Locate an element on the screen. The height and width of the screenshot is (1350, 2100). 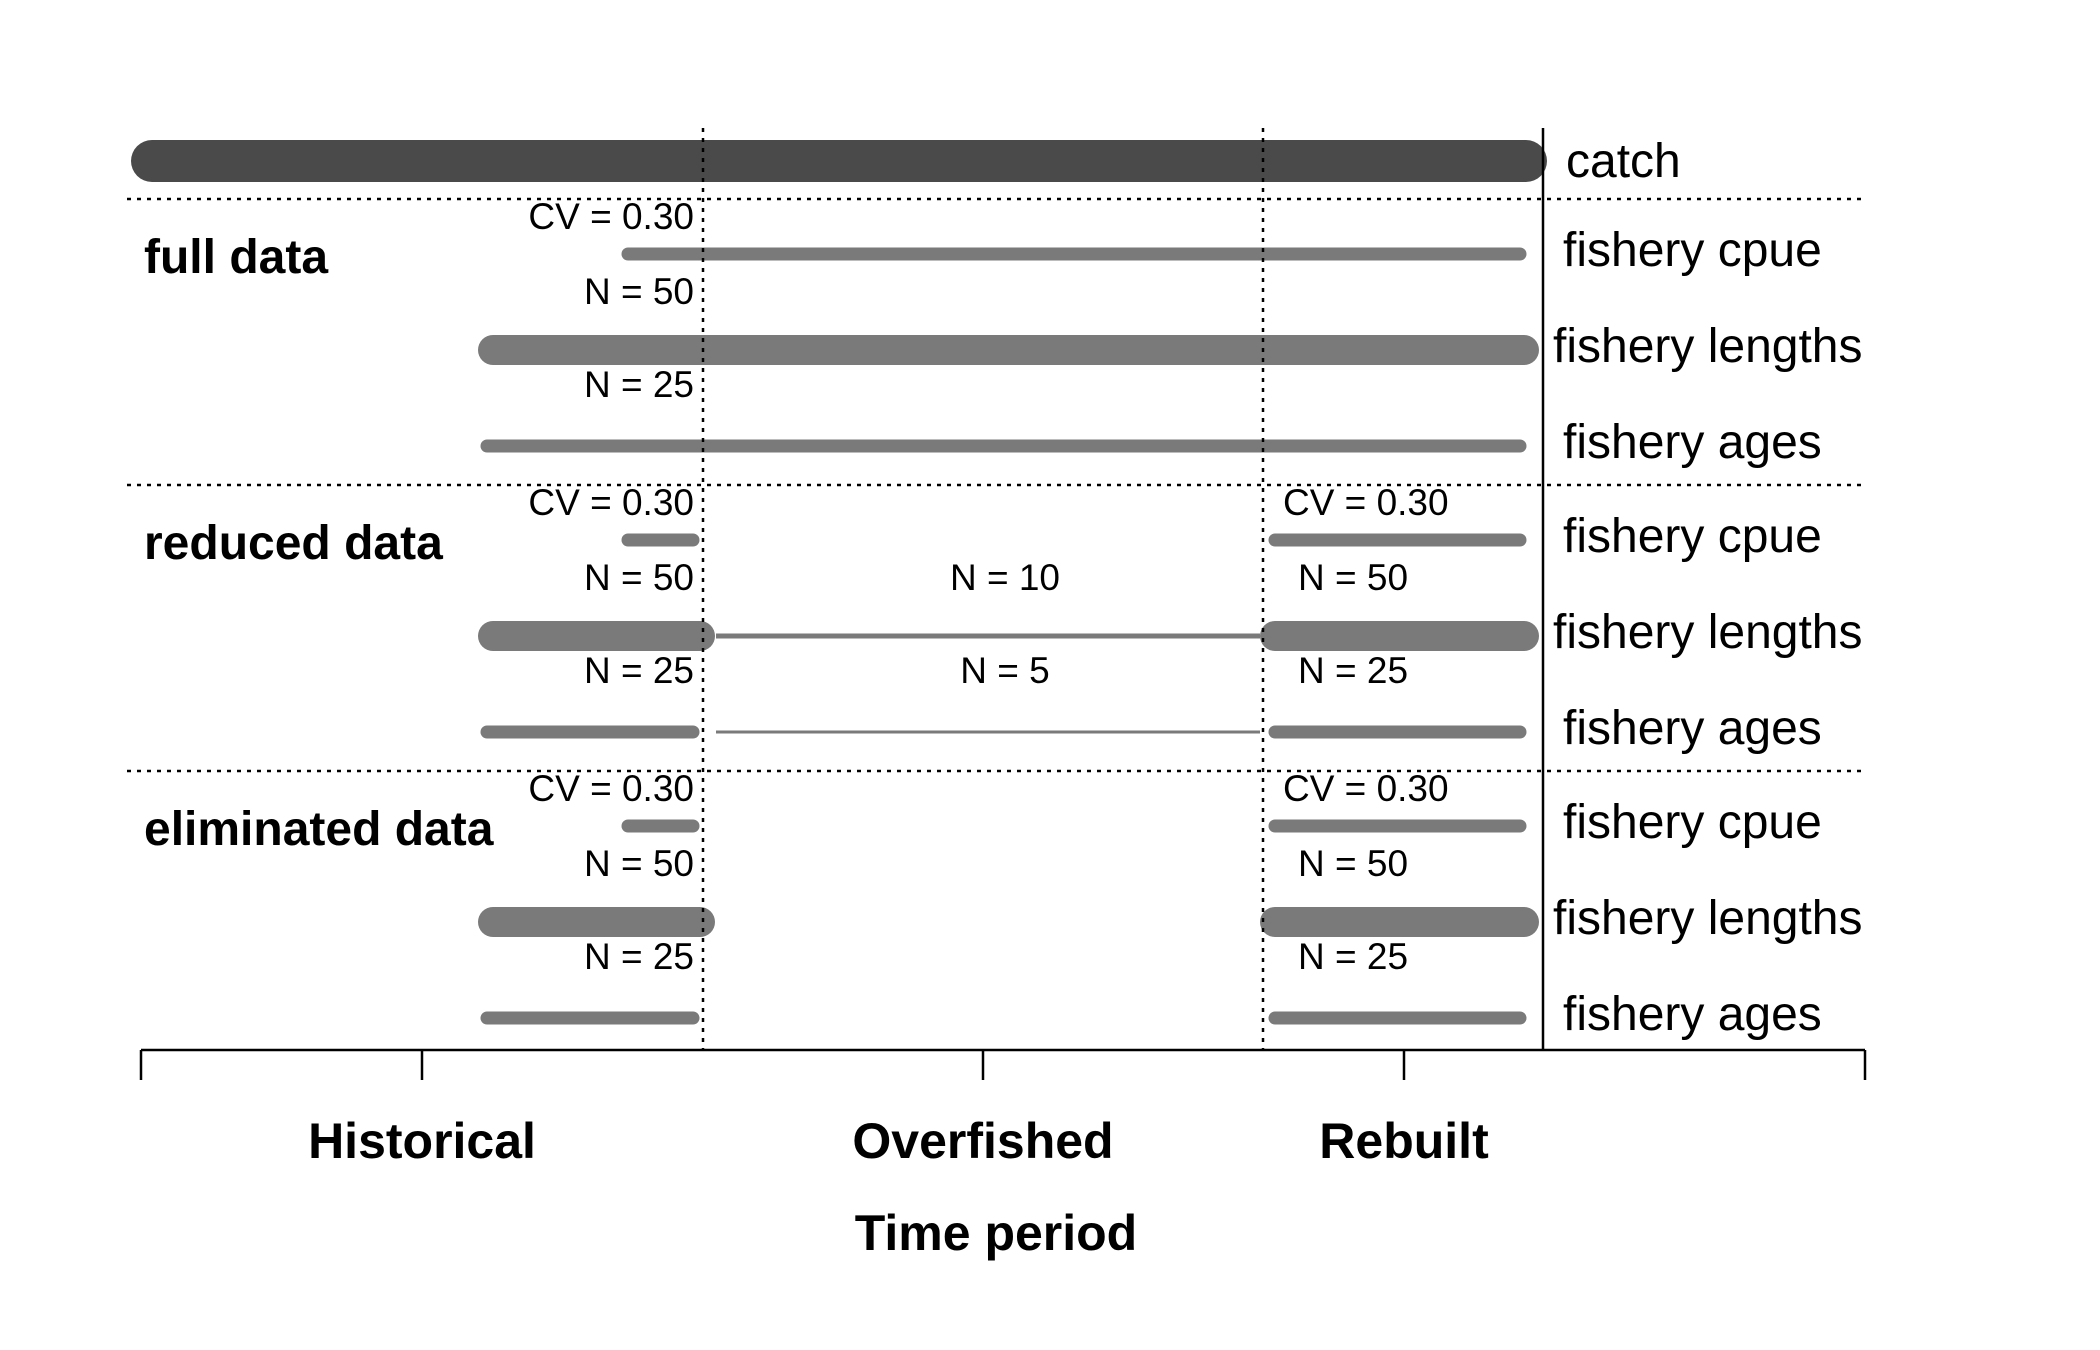
bar-annotation: N = 10 is located at coordinates (1005, 577).